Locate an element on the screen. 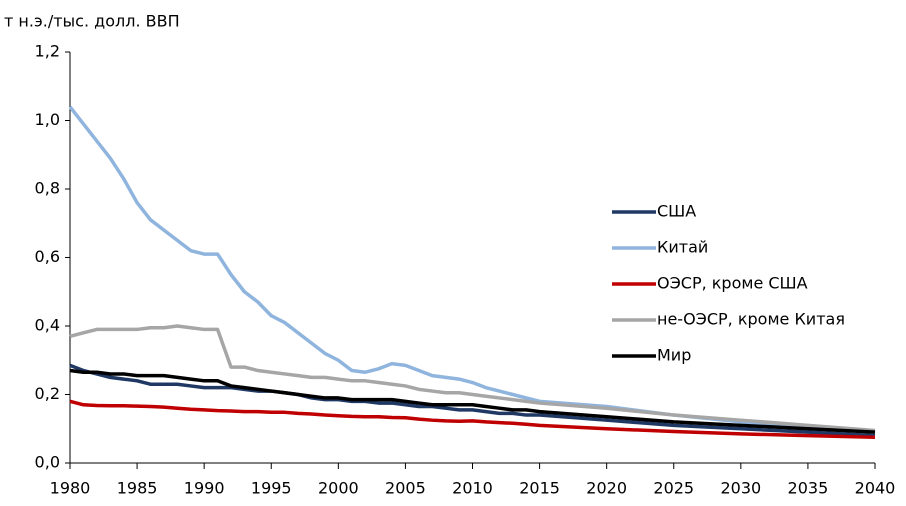 The width and height of the screenshot is (906, 506). y-tick-label: 0,6 is located at coordinates (47, 256).